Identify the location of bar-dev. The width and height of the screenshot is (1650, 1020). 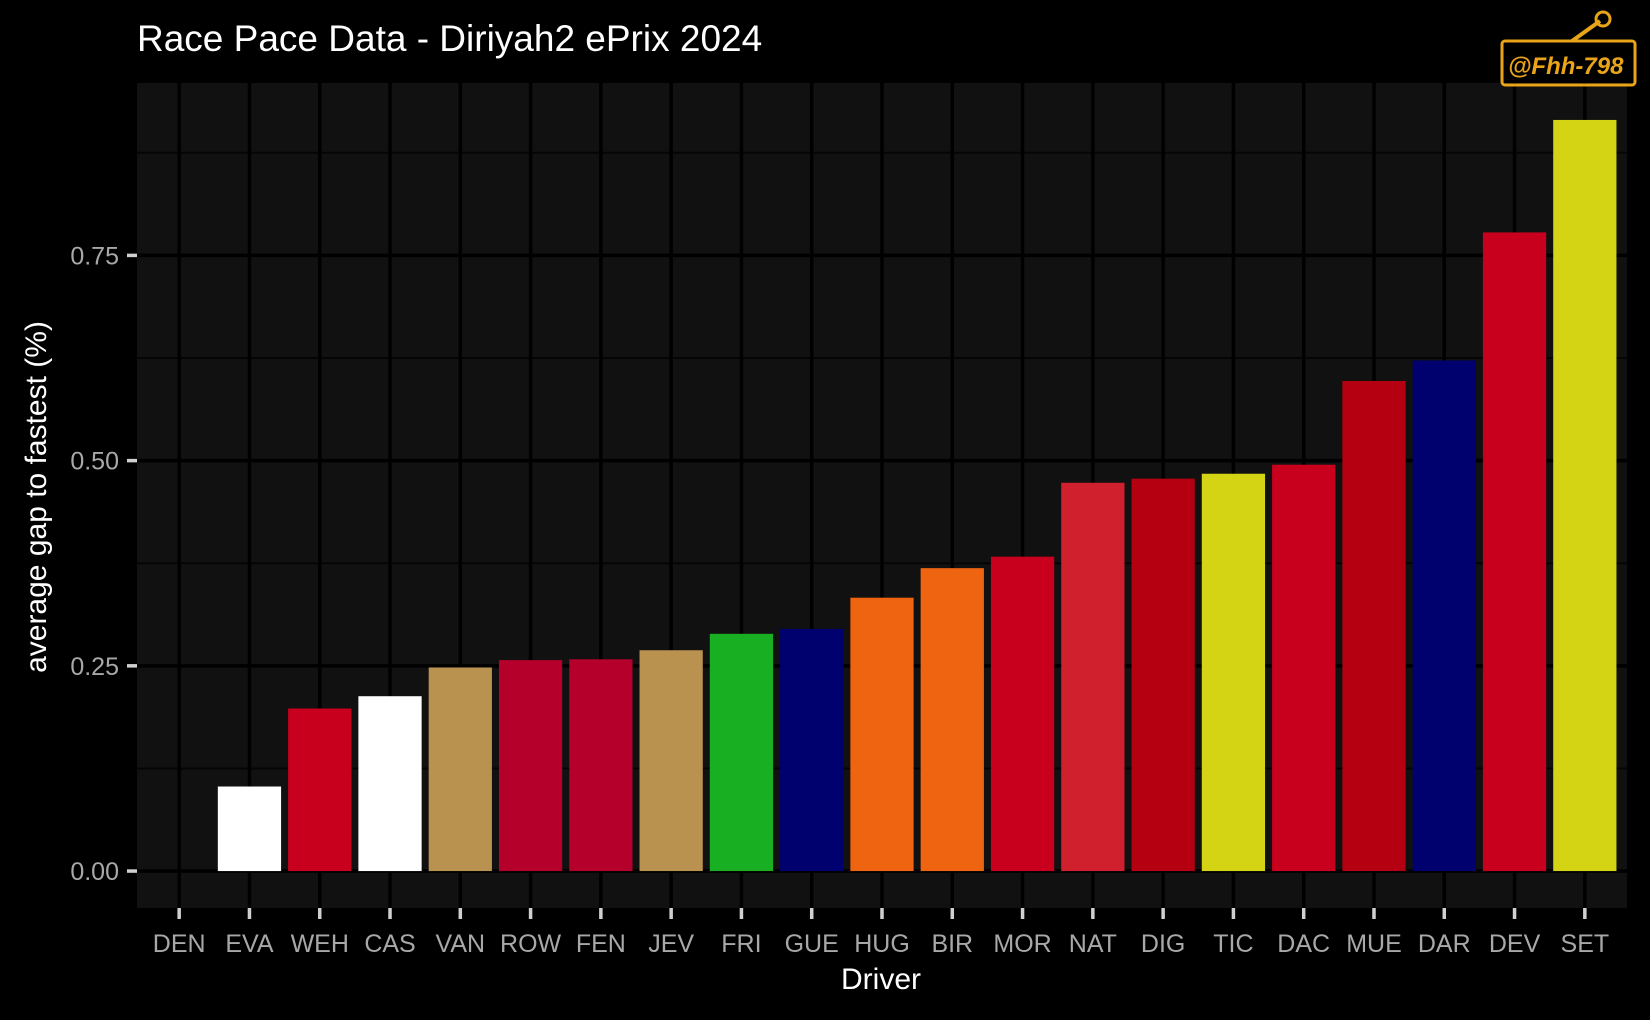
(1514, 552).